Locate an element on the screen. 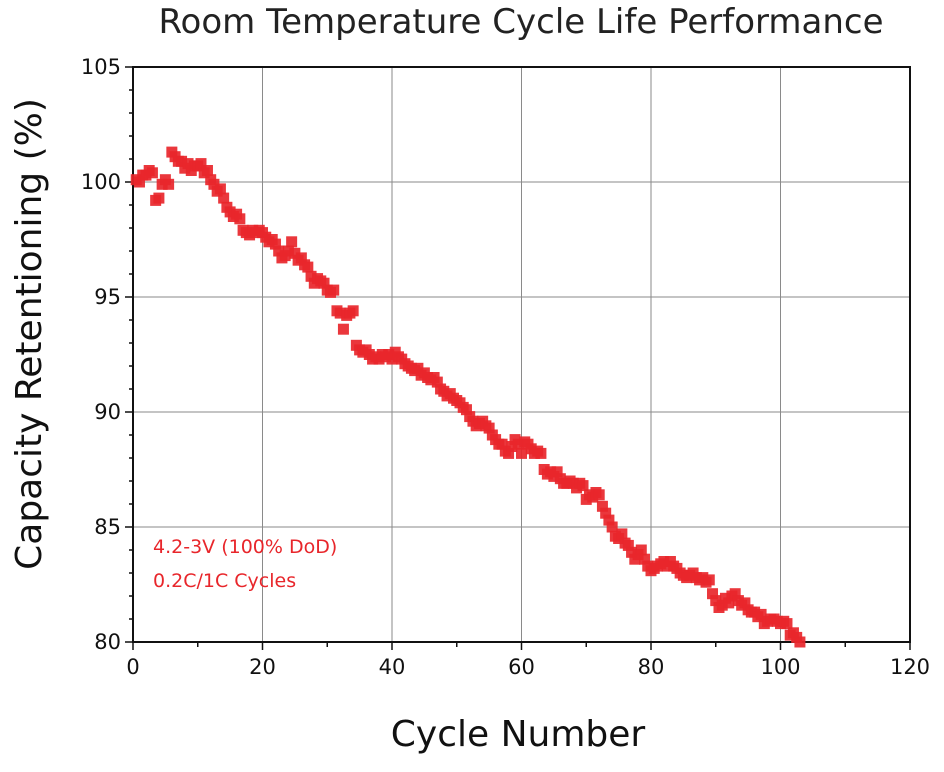  y-tick-label: 90 is located at coordinates (107, 412).